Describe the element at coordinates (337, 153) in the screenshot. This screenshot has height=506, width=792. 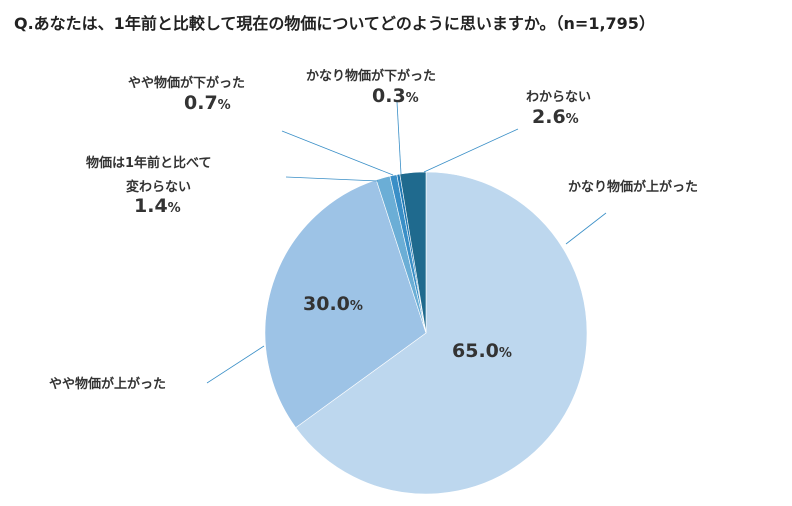
I see `leader-slightly-down` at that location.